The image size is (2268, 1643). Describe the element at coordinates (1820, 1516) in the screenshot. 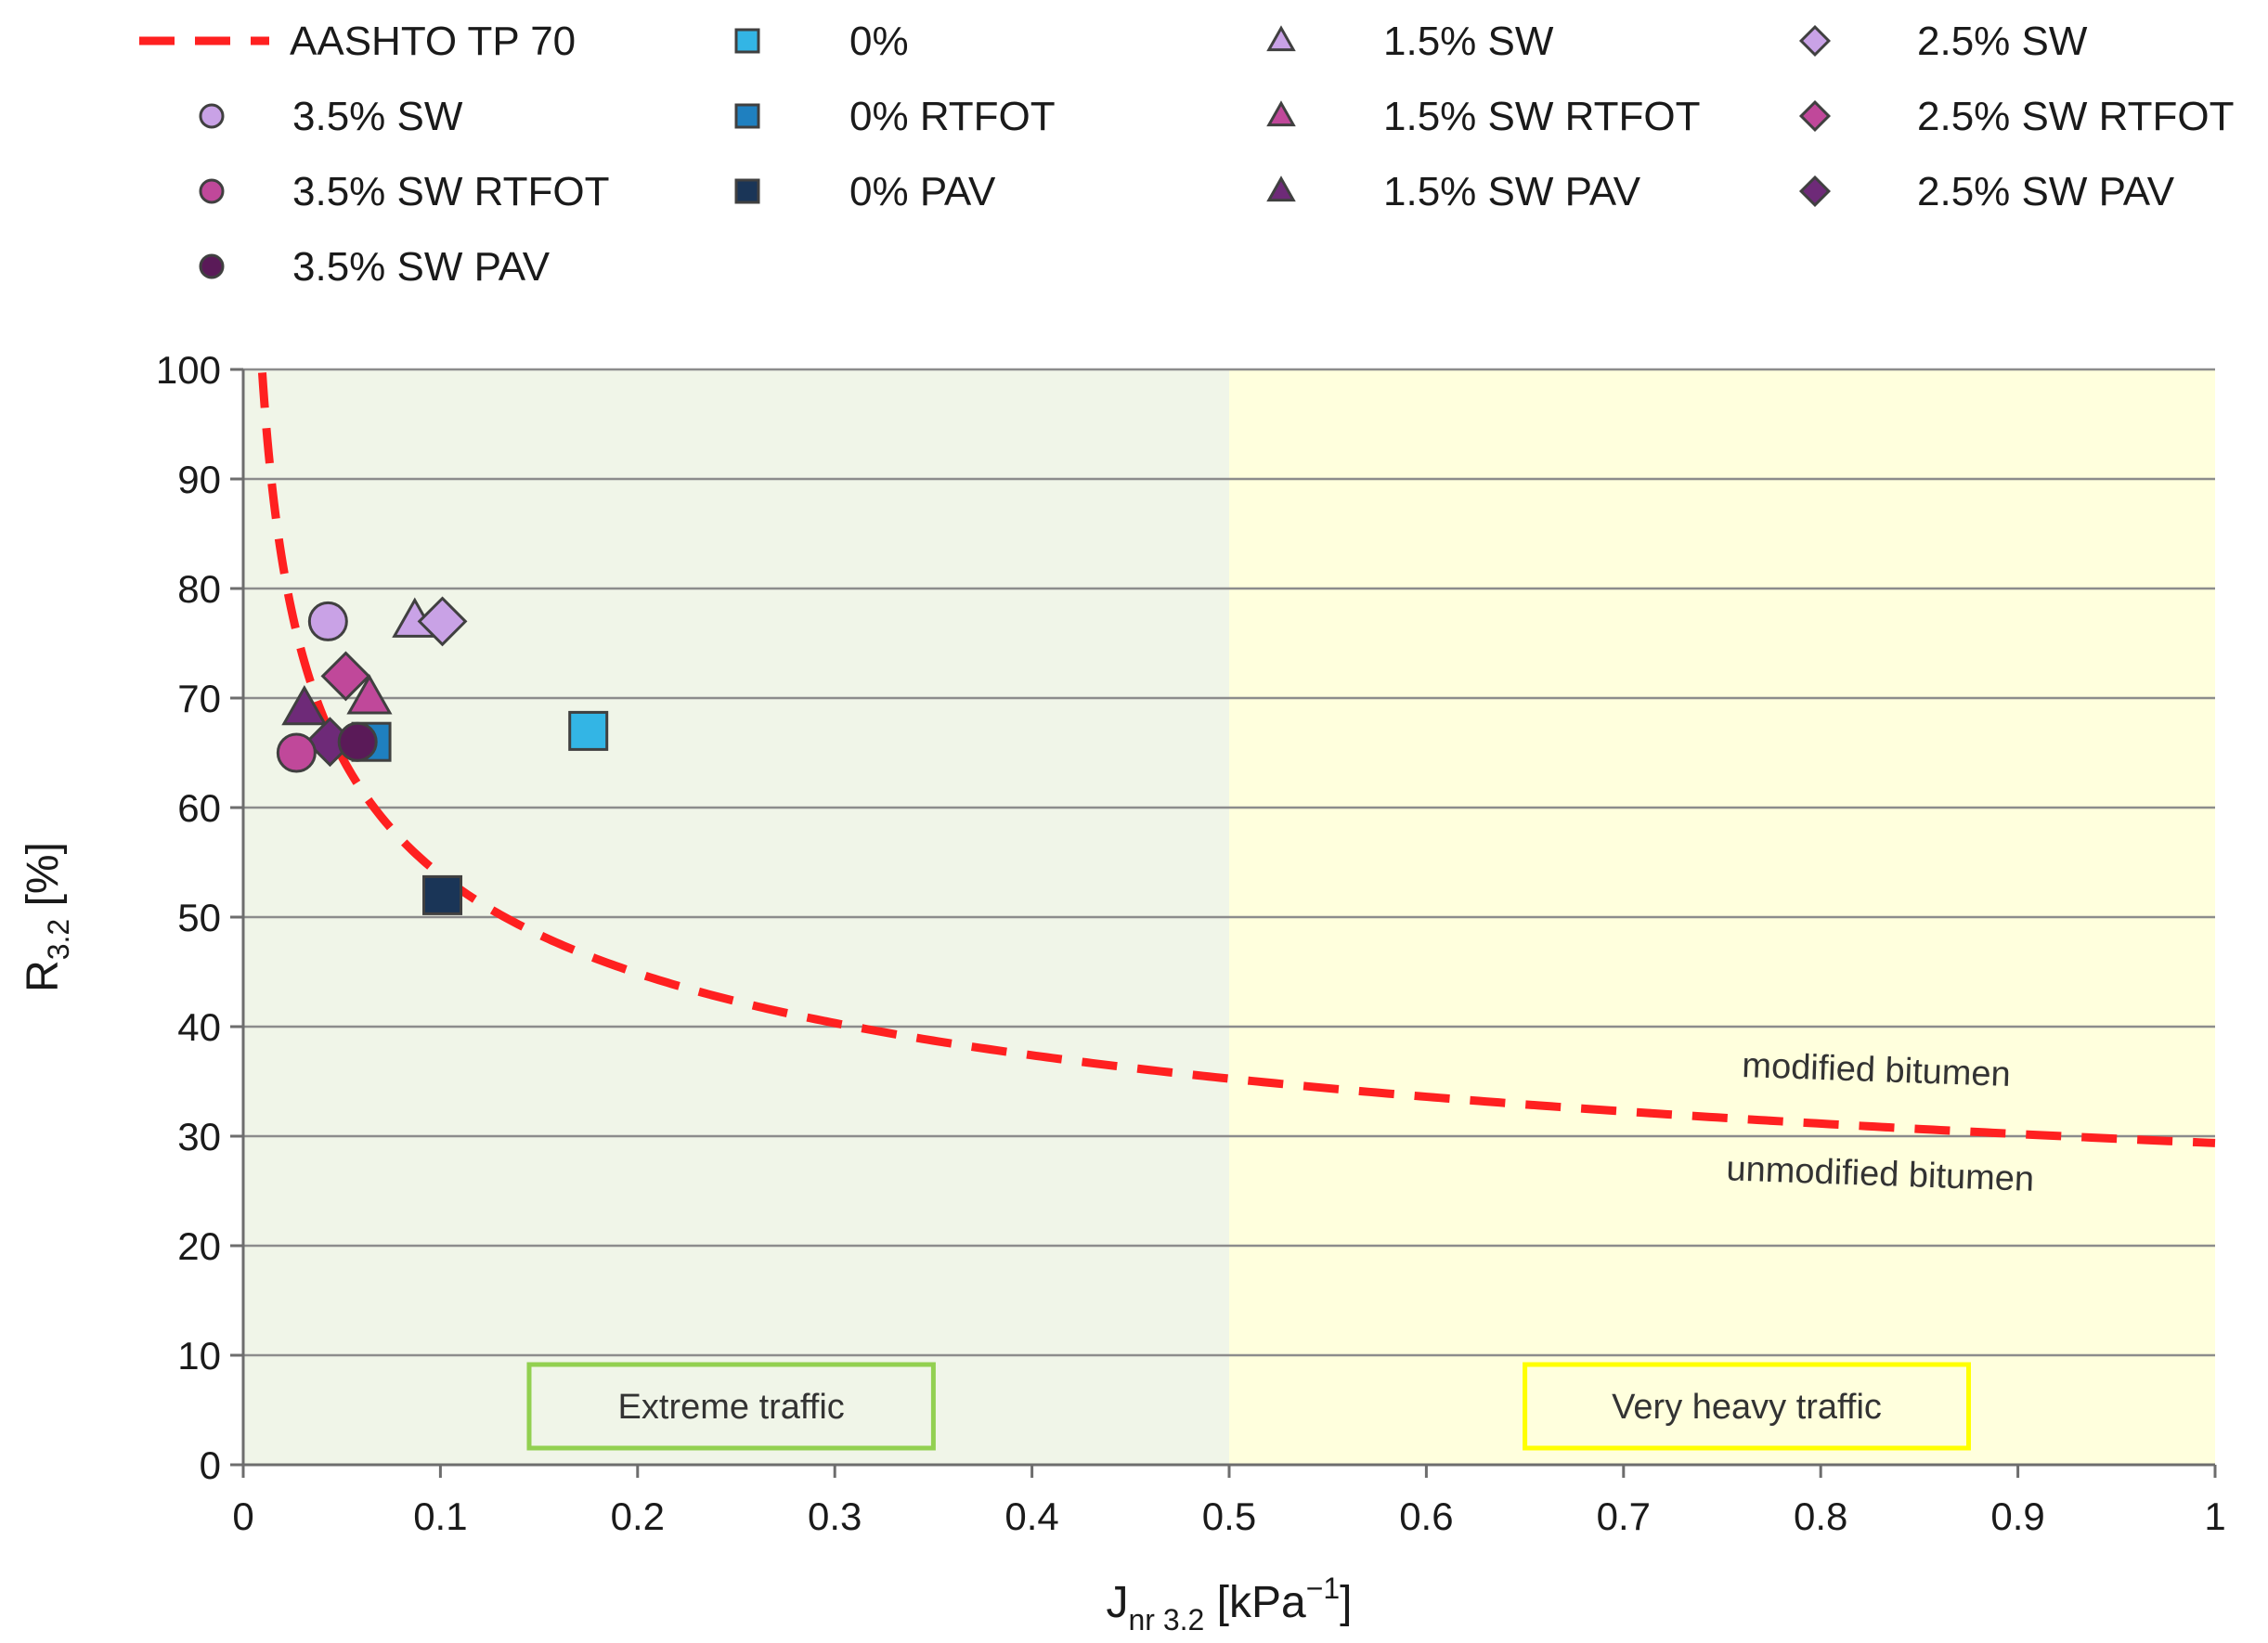

I see `x-tick-label: 0.8` at that location.